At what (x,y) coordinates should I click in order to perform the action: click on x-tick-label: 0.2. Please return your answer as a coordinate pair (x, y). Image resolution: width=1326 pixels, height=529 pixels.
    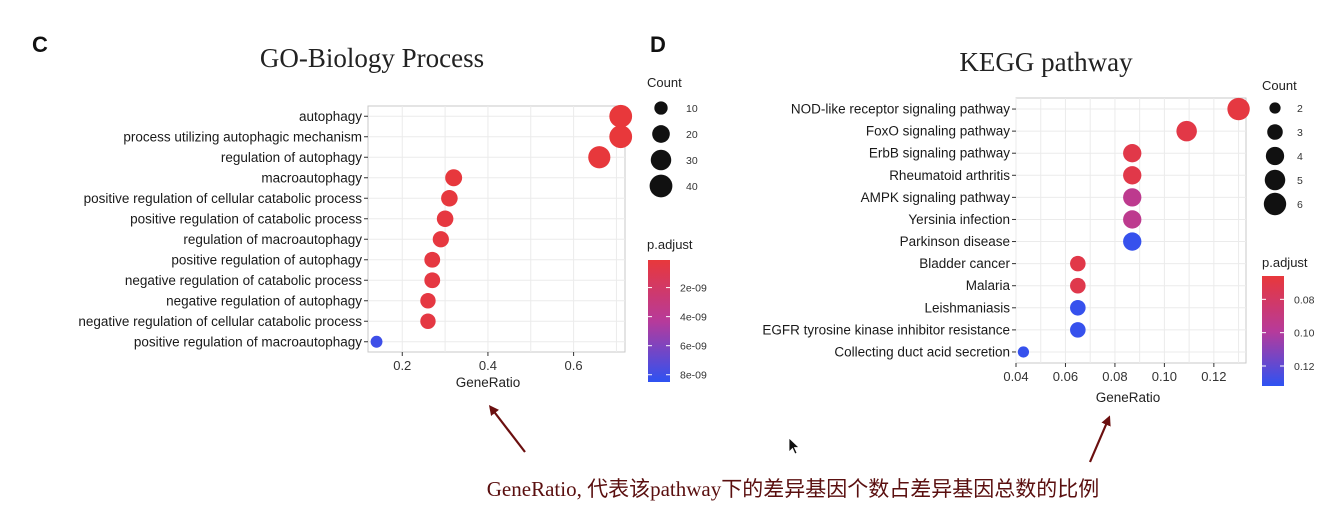
    Looking at the image, I should click on (402, 365).